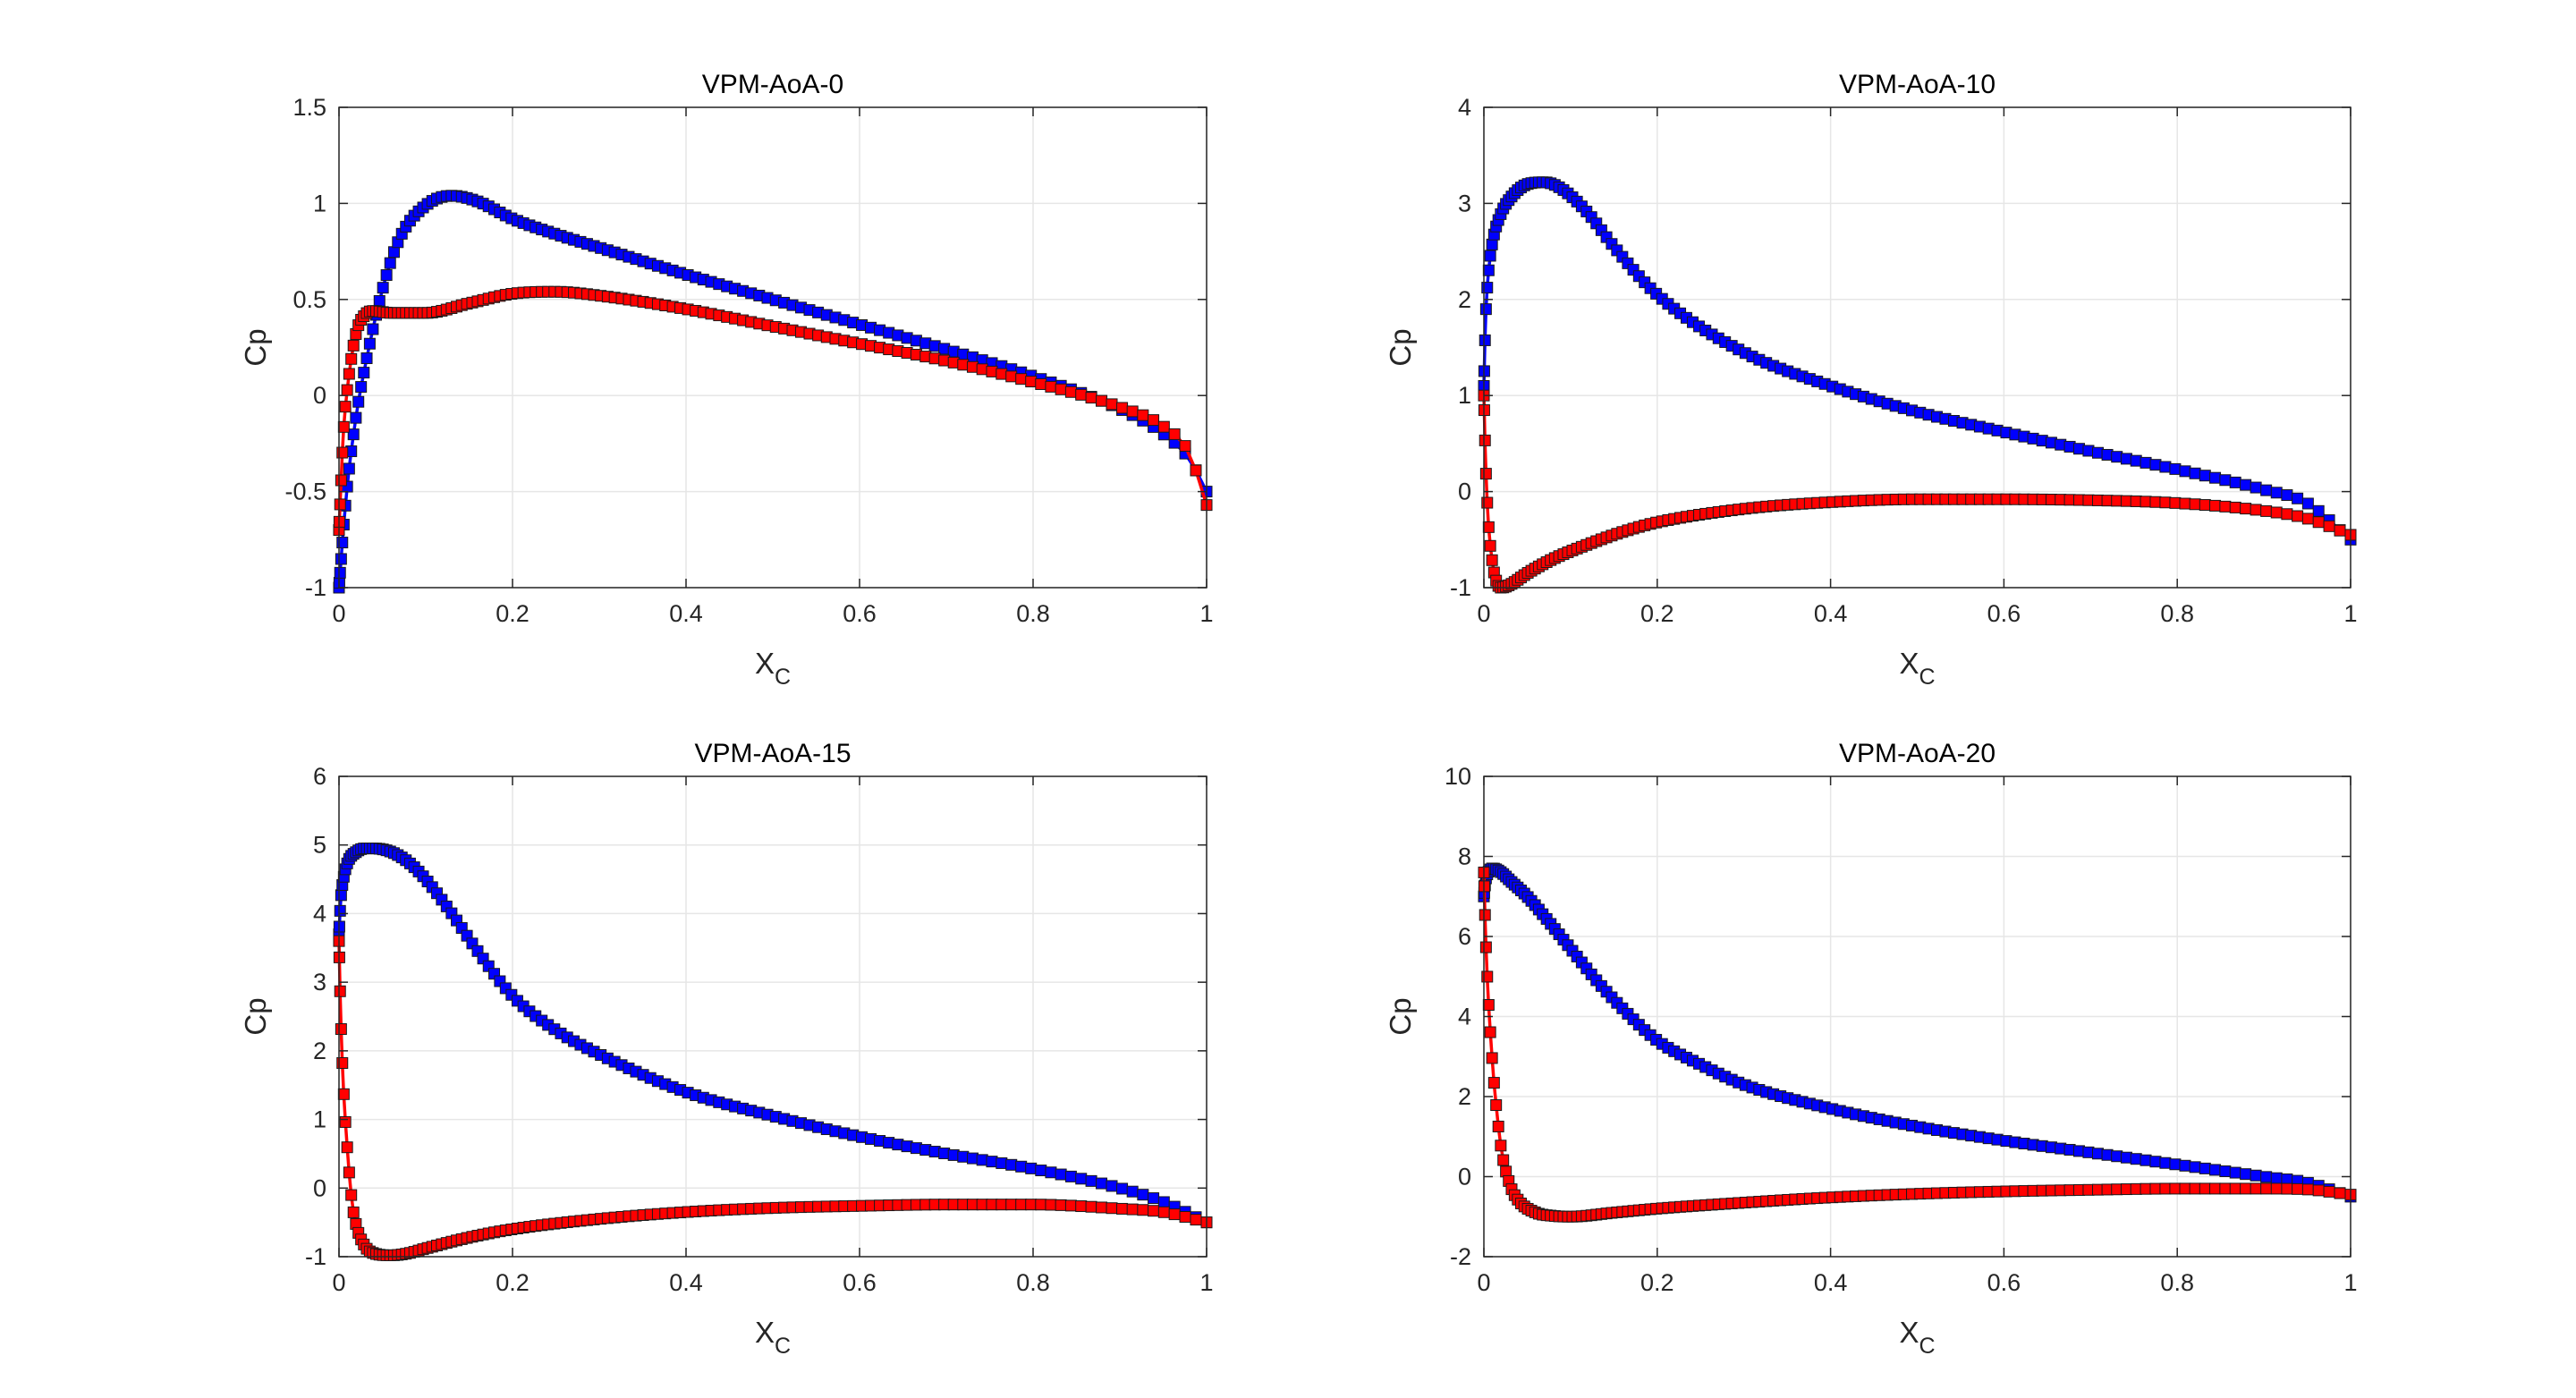 This screenshot has width=2576, height=1398. I want to click on series-markers, so click(773, 392).